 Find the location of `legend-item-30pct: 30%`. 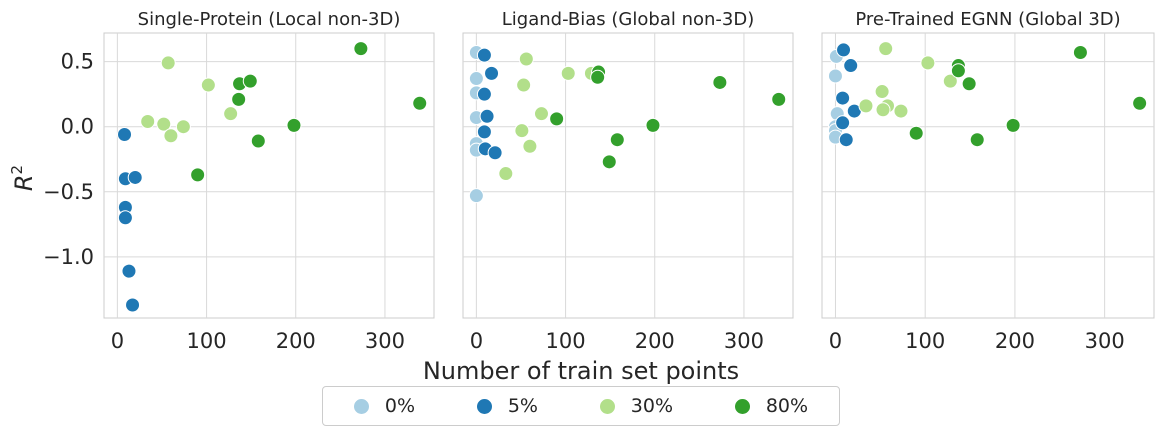

legend-item-30pct: 30% is located at coordinates (636, 406).